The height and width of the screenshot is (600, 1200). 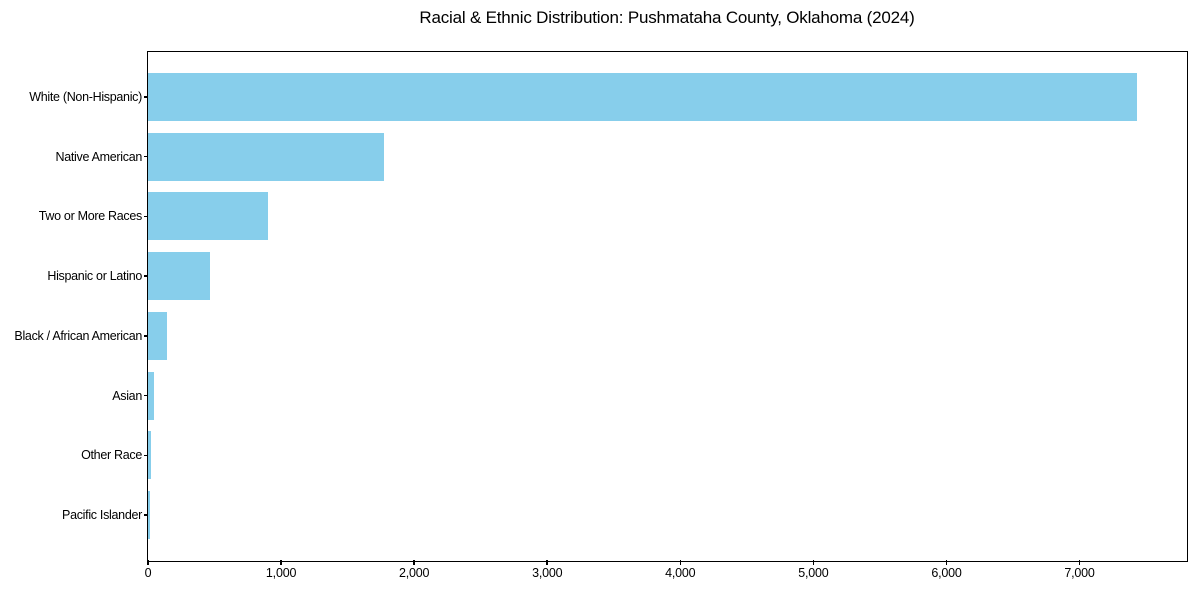 What do you see at coordinates (680, 573) in the screenshot?
I see `x-tick-label: 4,000` at bounding box center [680, 573].